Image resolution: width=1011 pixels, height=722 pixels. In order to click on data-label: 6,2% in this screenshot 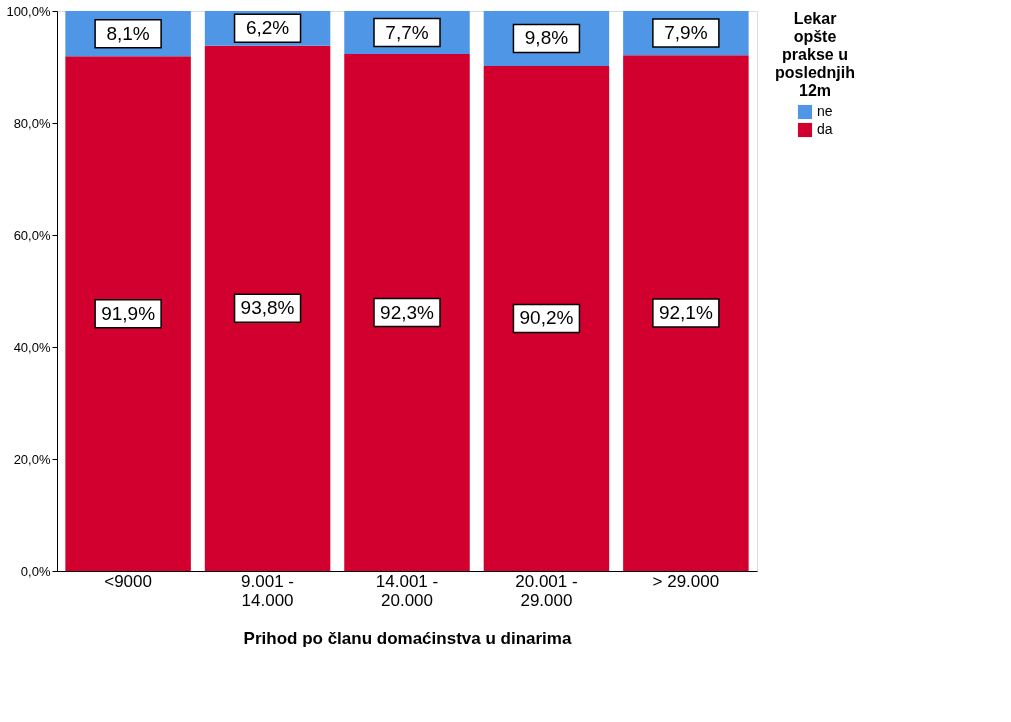, I will do `click(267, 28)`.